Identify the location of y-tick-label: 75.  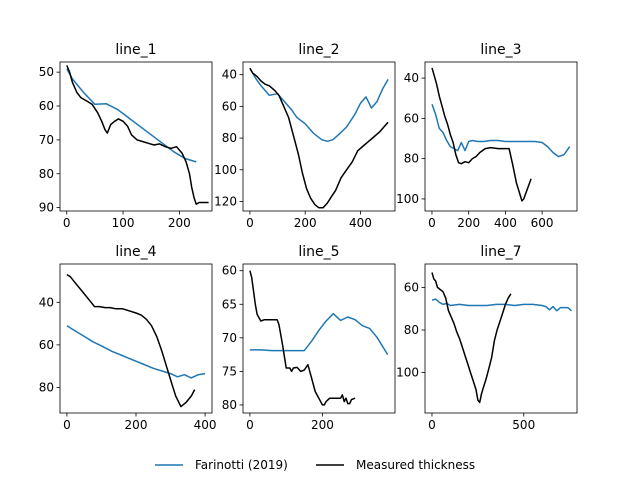
(229, 371).